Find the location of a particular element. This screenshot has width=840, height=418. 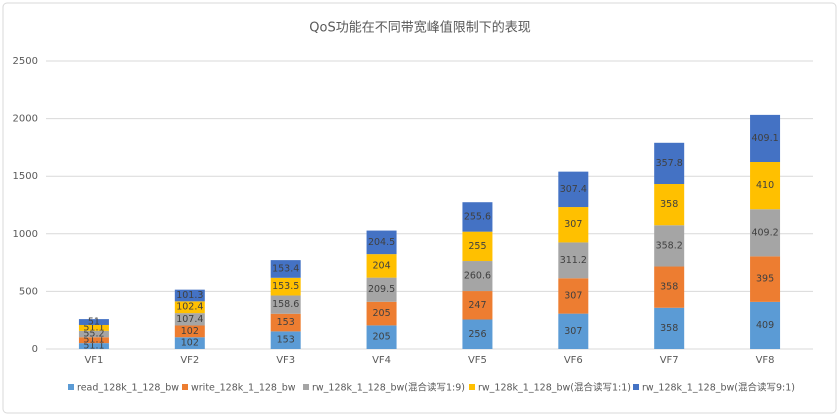

data-label: 107.4 is located at coordinates (189, 319).